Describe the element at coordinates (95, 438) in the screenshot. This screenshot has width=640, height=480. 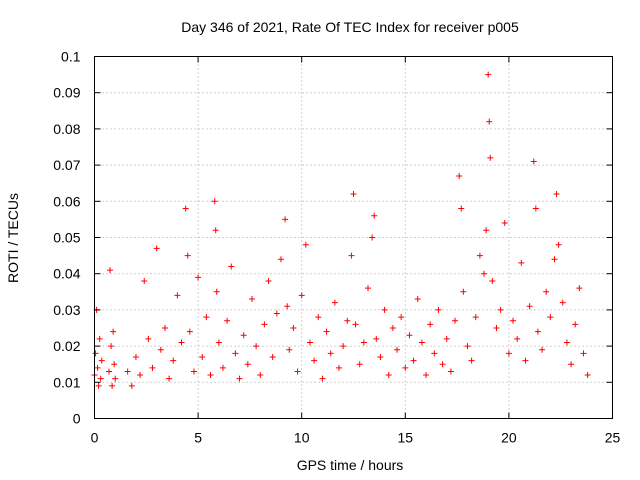
I see `x-tick-label: 0` at that location.